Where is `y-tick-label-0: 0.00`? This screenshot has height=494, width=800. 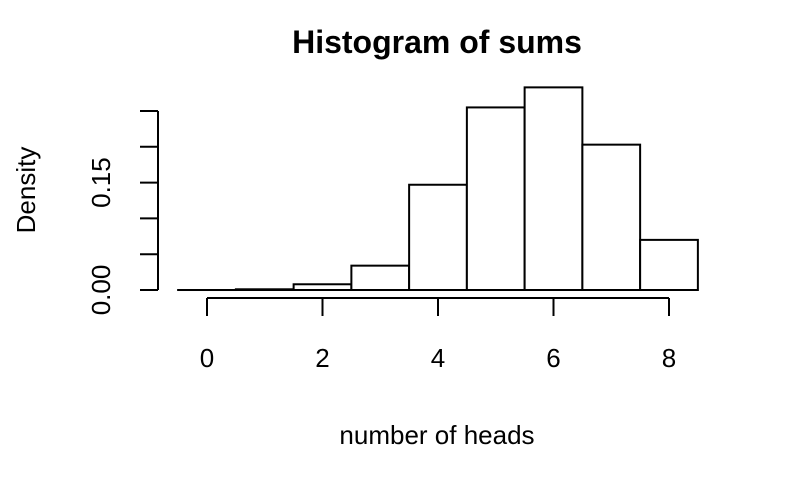
y-tick-label-0: 0.00 is located at coordinates (101, 290).